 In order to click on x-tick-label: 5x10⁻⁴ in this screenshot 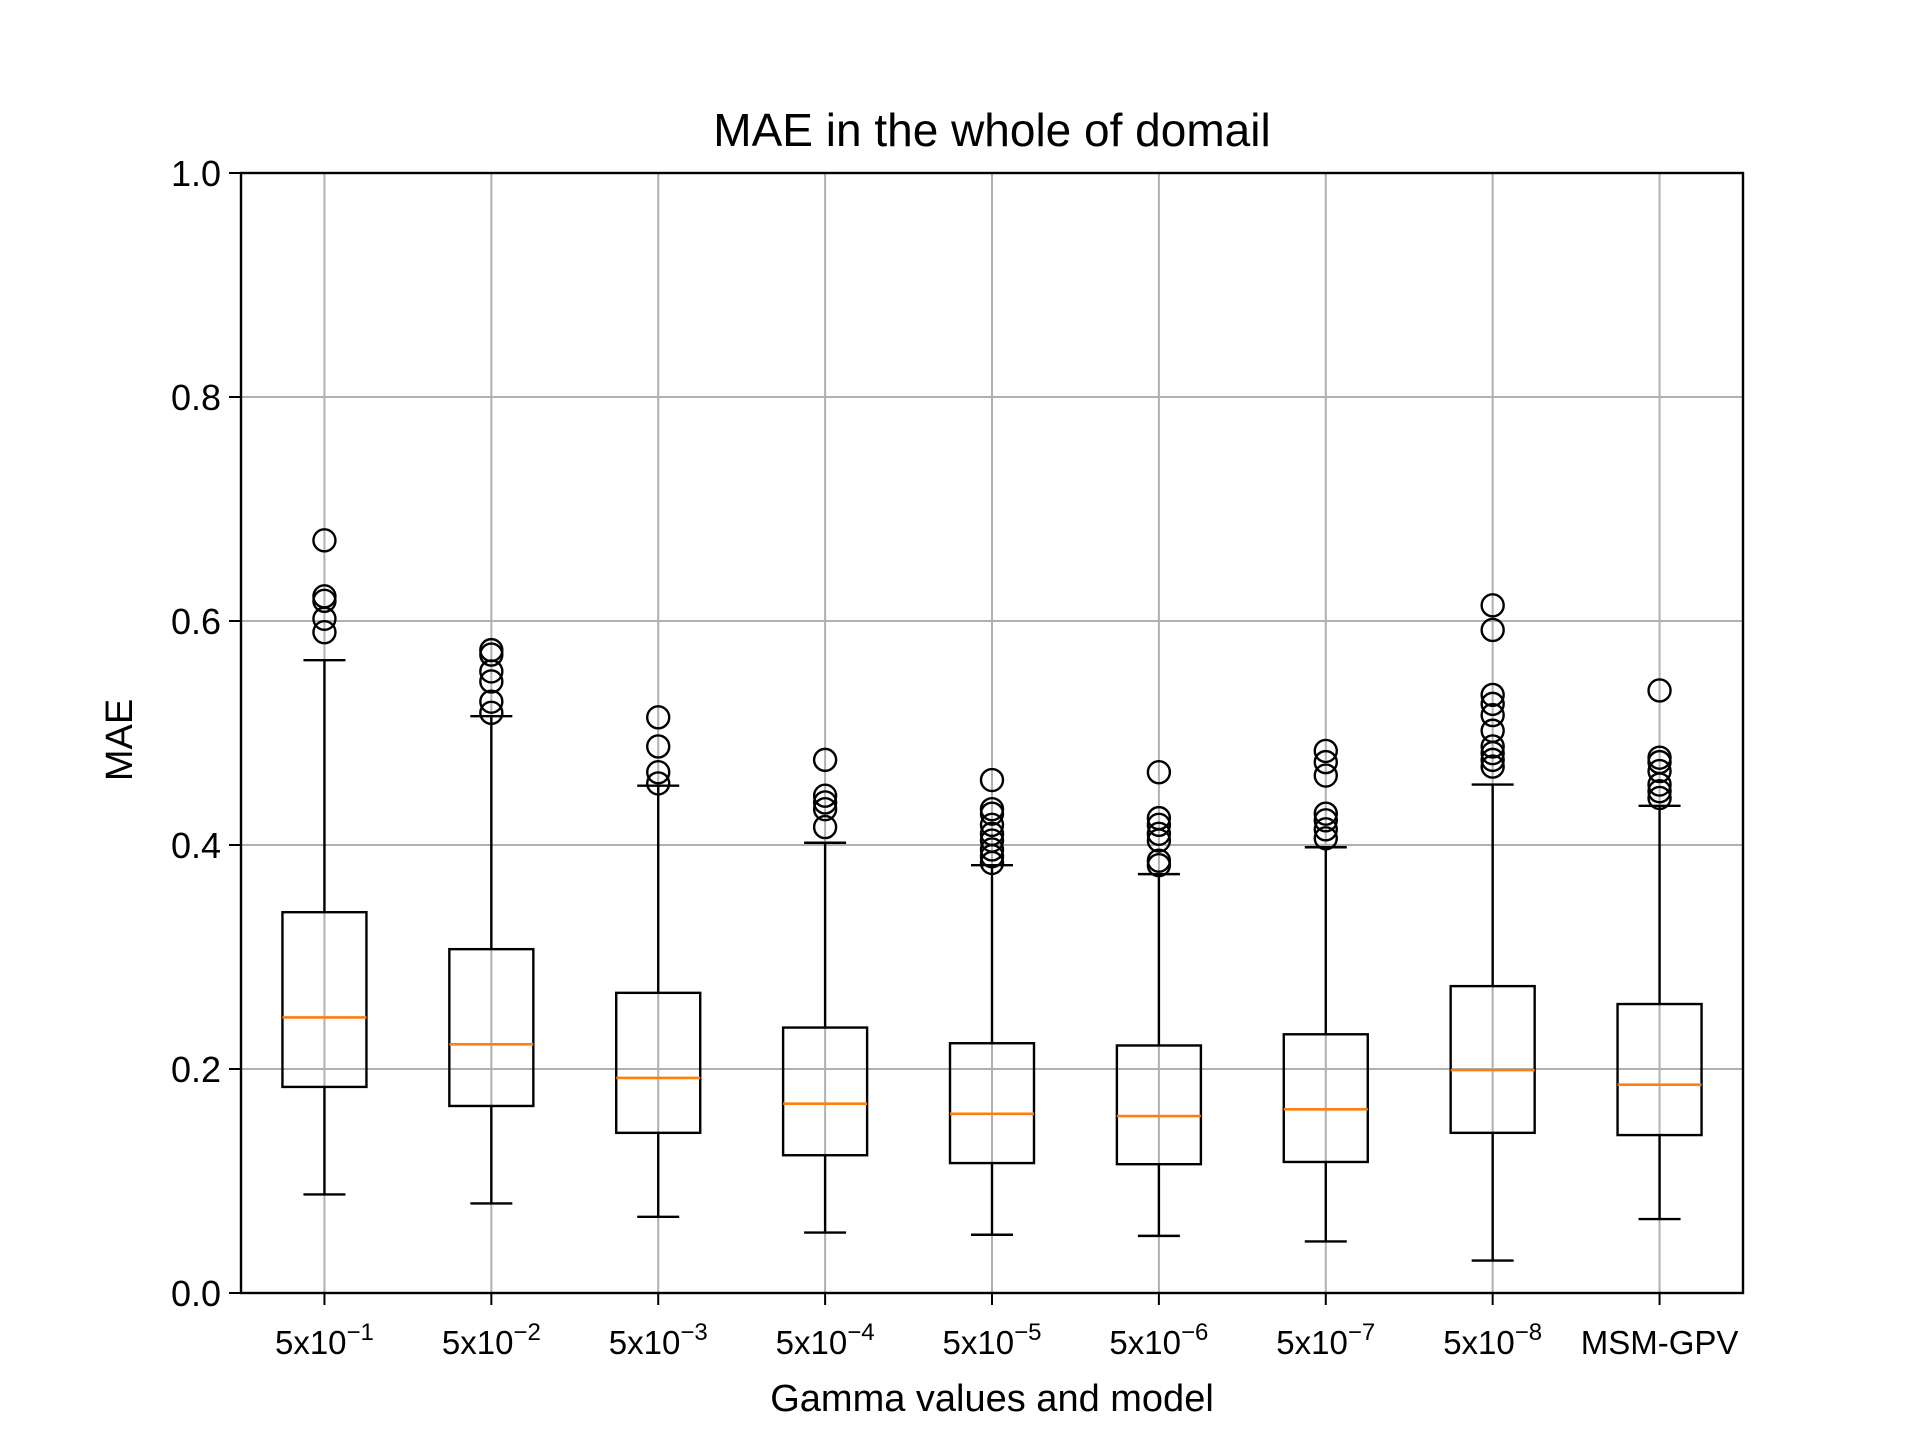, I will do `click(825, 1340)`.